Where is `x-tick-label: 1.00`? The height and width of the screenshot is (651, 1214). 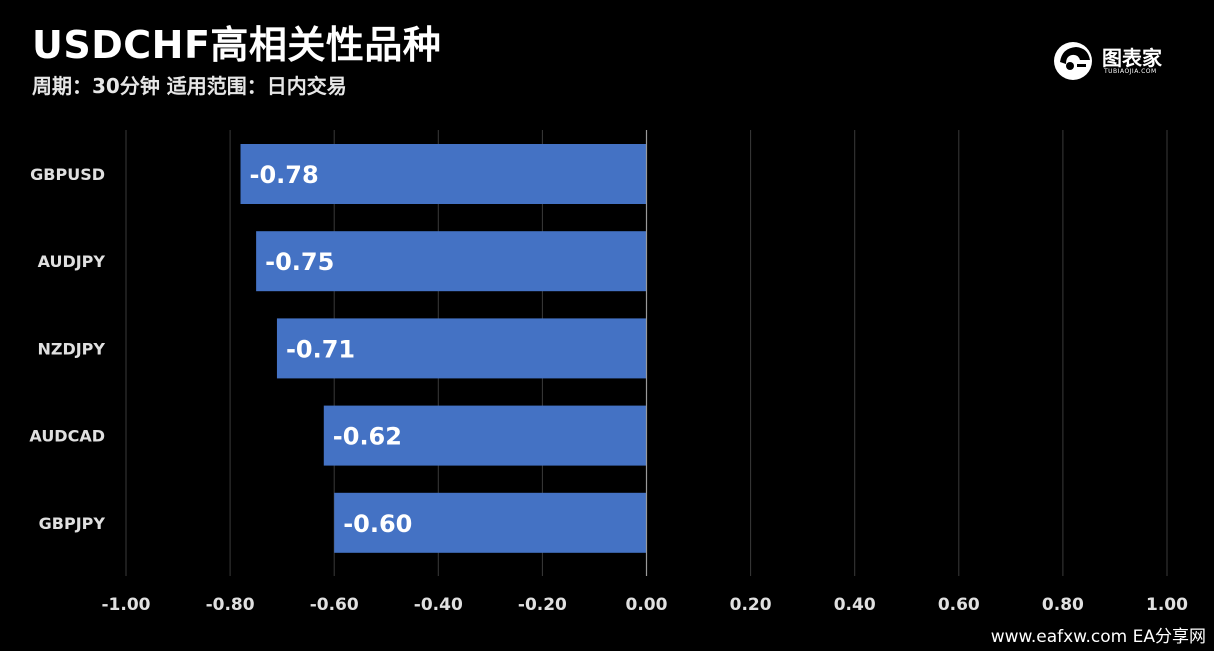 x-tick-label: 1.00 is located at coordinates (1167, 605).